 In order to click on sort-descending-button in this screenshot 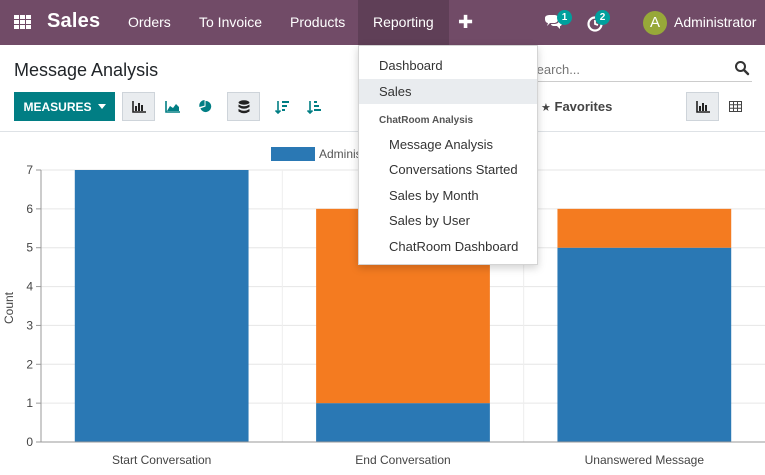, I will do `click(281, 106)`.